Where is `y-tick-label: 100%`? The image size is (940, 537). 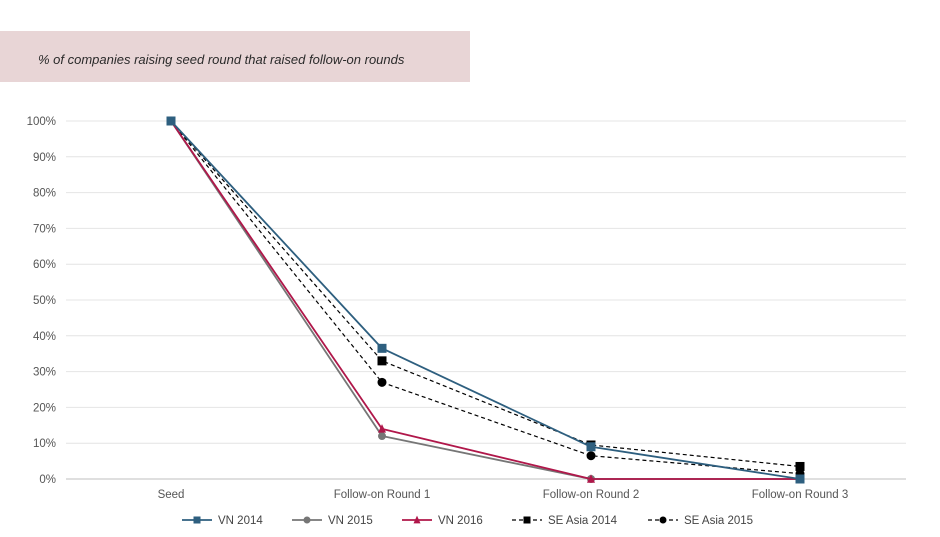
y-tick-label: 100% is located at coordinates (41, 122).